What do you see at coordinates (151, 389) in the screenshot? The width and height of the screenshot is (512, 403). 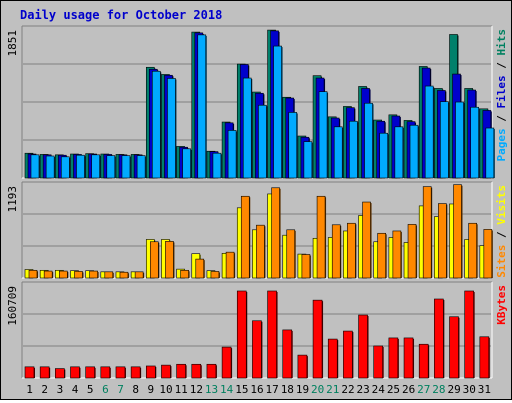 I see `day-label: 9` at bounding box center [151, 389].